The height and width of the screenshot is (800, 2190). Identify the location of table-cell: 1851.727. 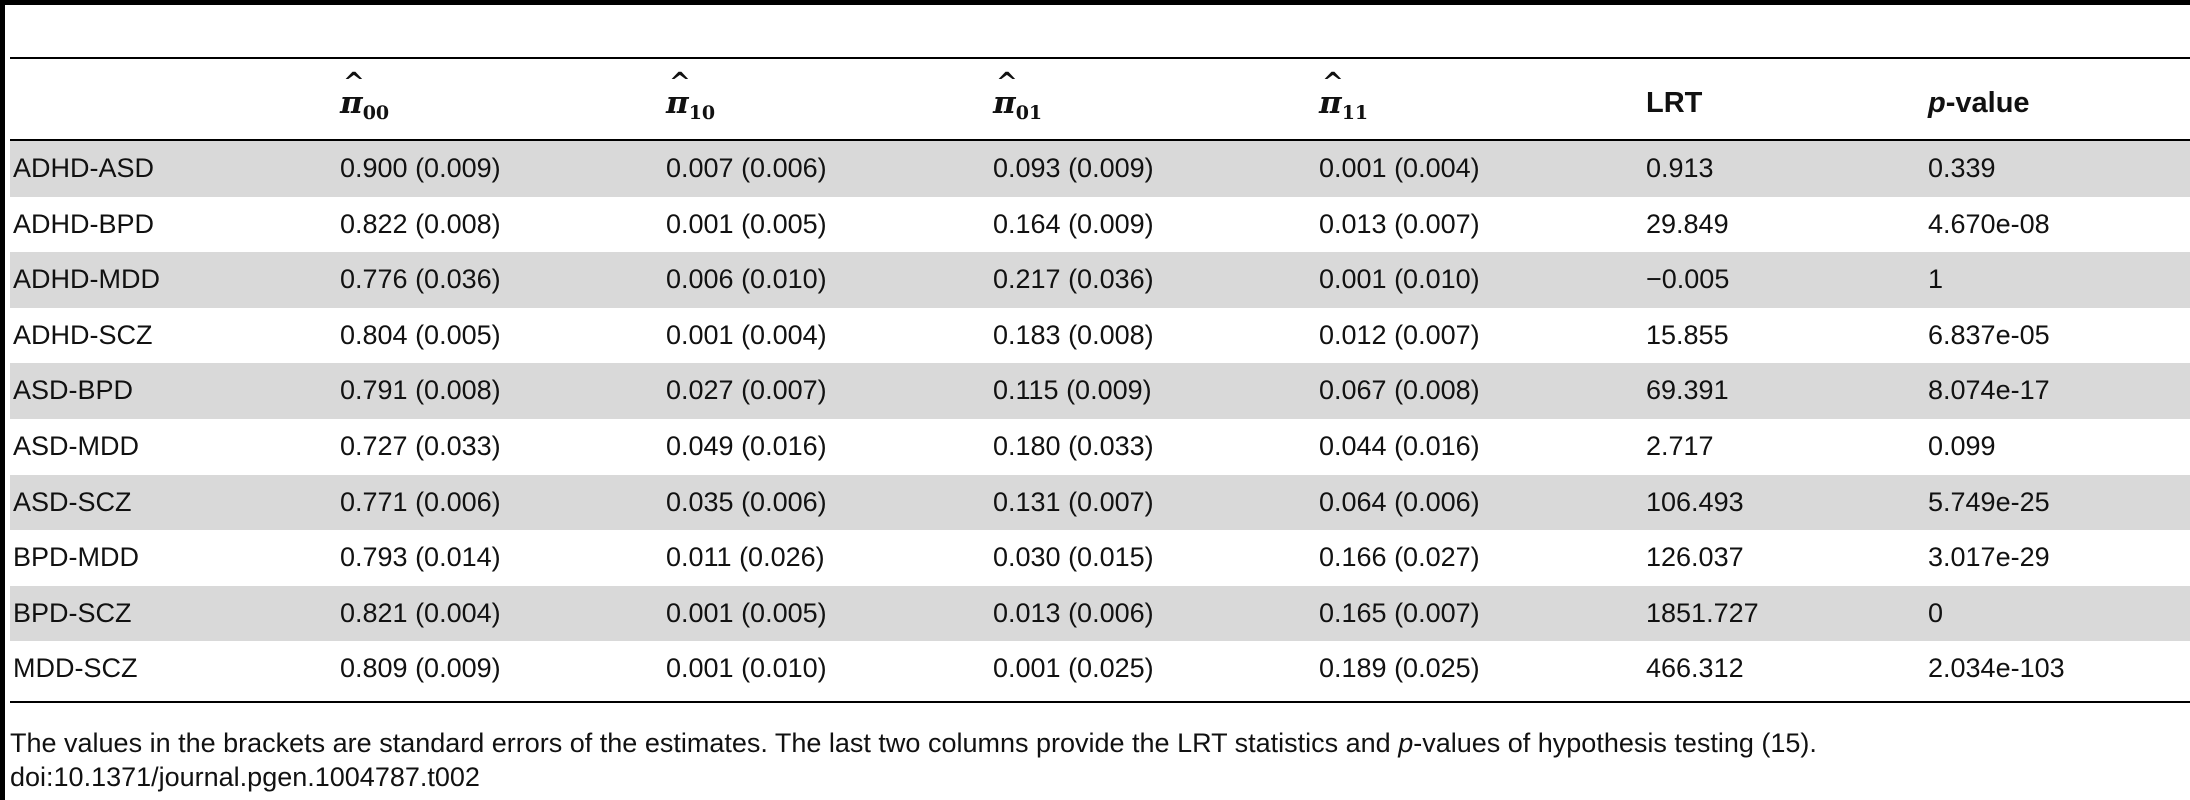
(1702, 612).